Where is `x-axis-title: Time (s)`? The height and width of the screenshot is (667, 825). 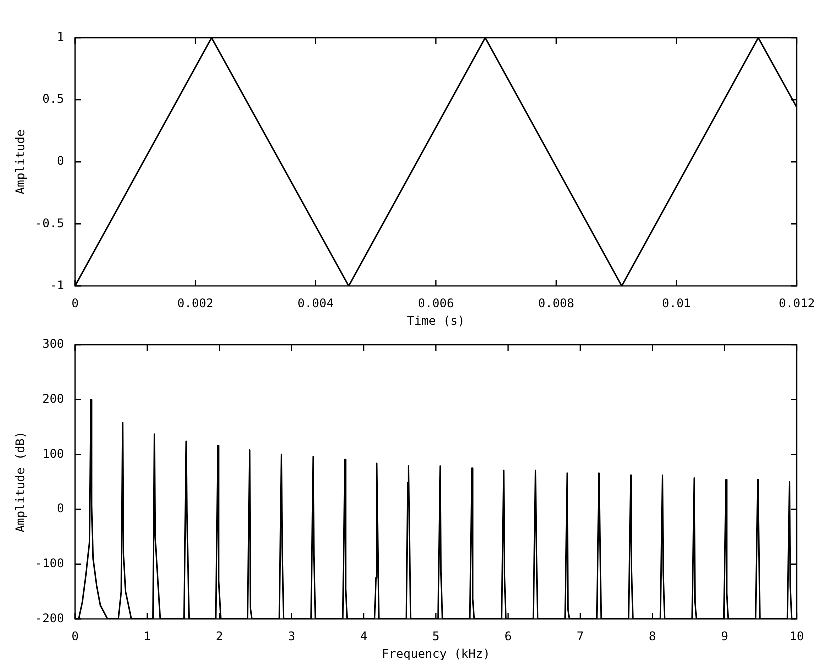 x-axis-title: Time (s) is located at coordinates (436, 321).